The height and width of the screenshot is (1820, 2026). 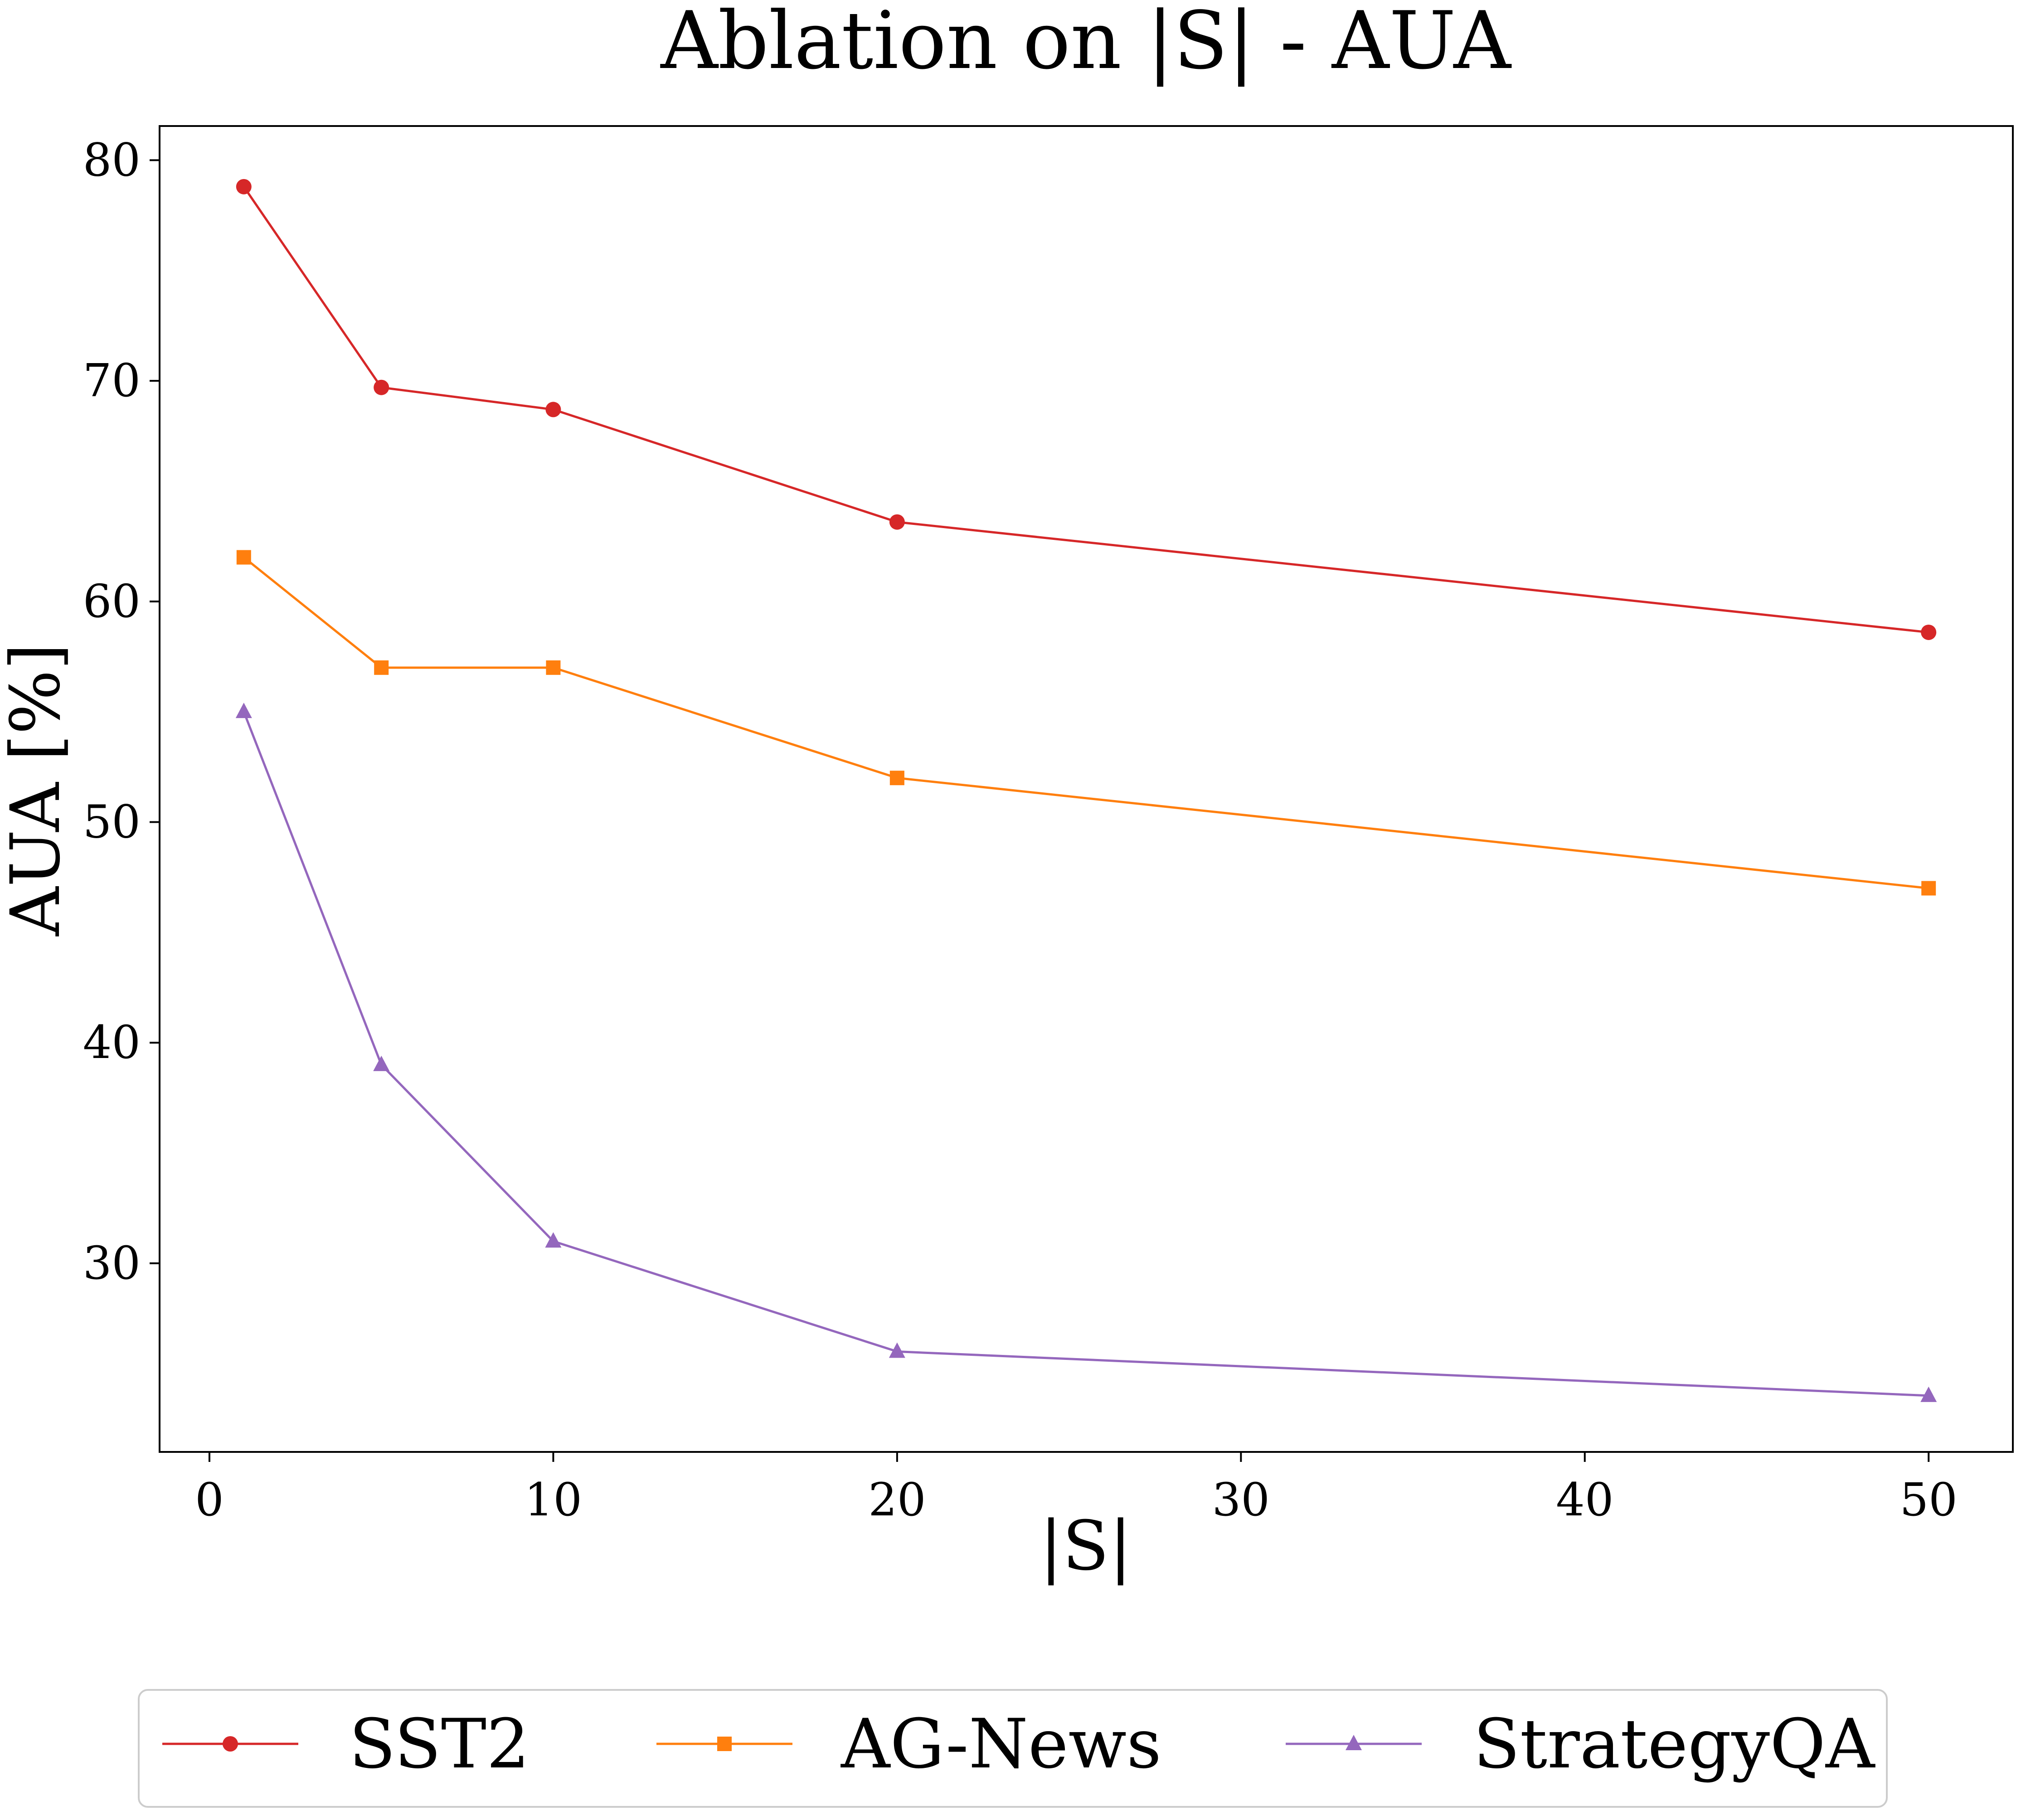 What do you see at coordinates (1076, 1489) in the screenshot?
I see `x-axis: 0 10 20 30 40 50` at bounding box center [1076, 1489].